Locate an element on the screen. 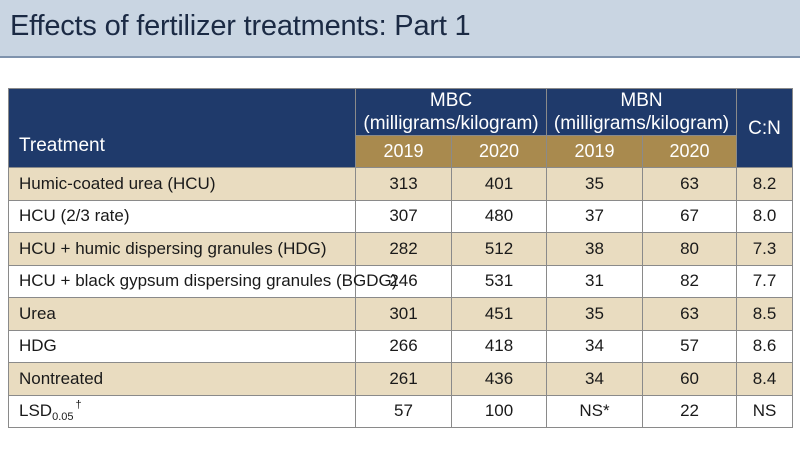 The image size is (800, 452). header-mbc-line1: MBC is located at coordinates (451, 100).